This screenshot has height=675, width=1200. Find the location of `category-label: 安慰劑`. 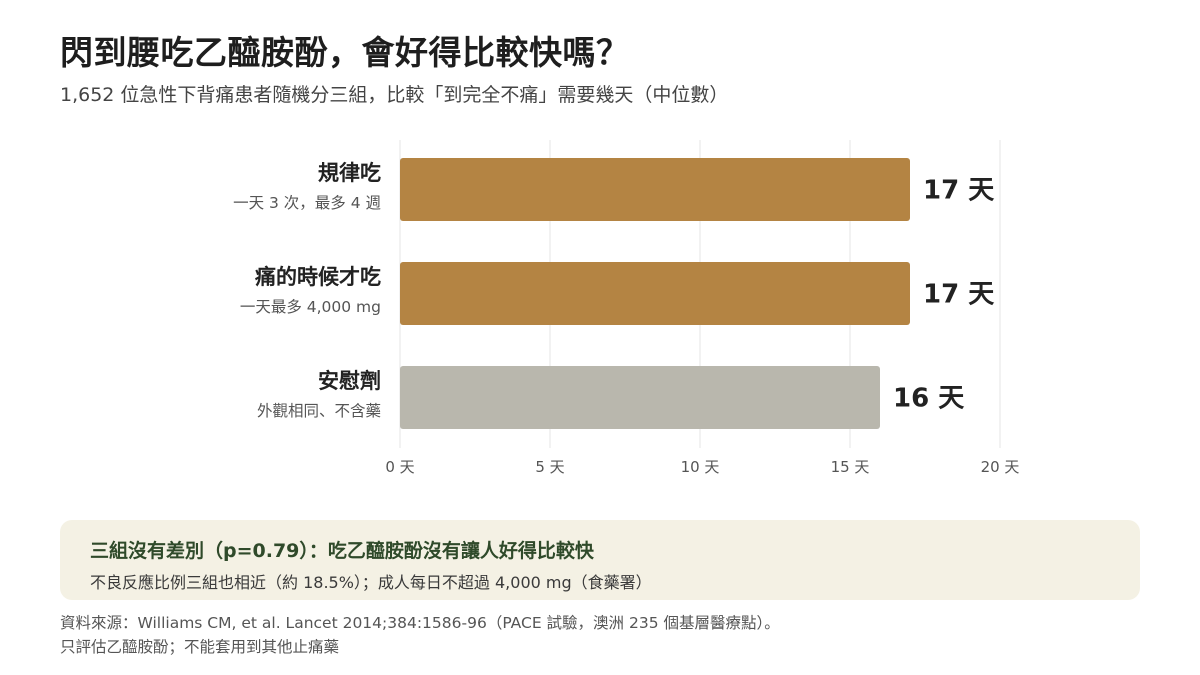

category-label: 安慰劑 is located at coordinates (349, 381).